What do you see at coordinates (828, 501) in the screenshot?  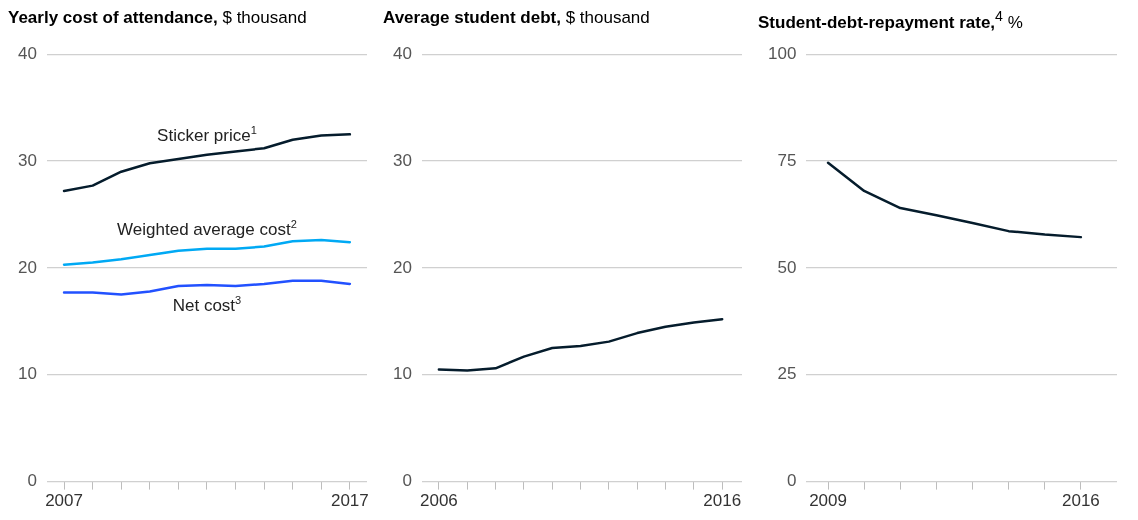 I see `x-tick-label: 2009` at bounding box center [828, 501].